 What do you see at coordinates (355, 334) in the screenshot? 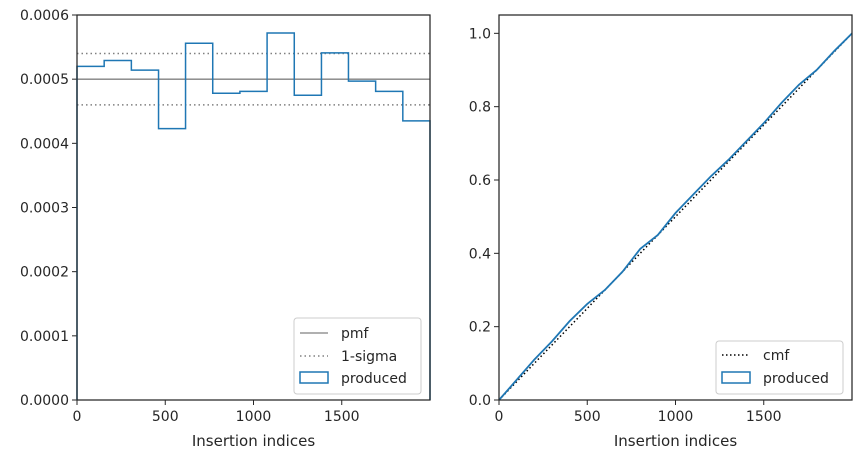
I see `legend-pmf-label: pmf` at bounding box center [355, 334].